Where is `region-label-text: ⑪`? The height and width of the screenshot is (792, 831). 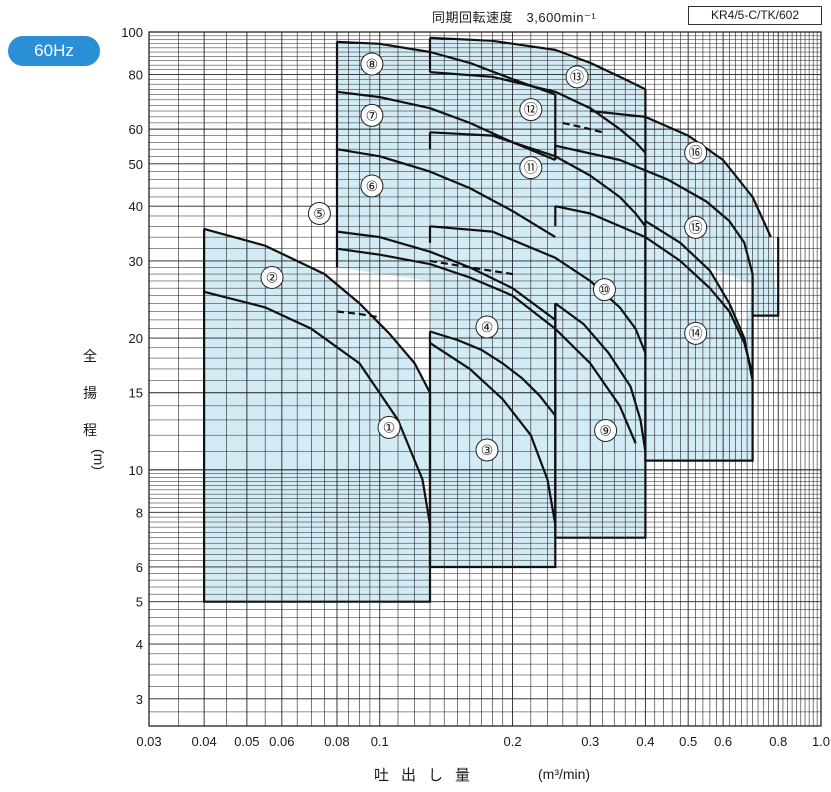
region-label-text: ⑪ is located at coordinates (531, 168).